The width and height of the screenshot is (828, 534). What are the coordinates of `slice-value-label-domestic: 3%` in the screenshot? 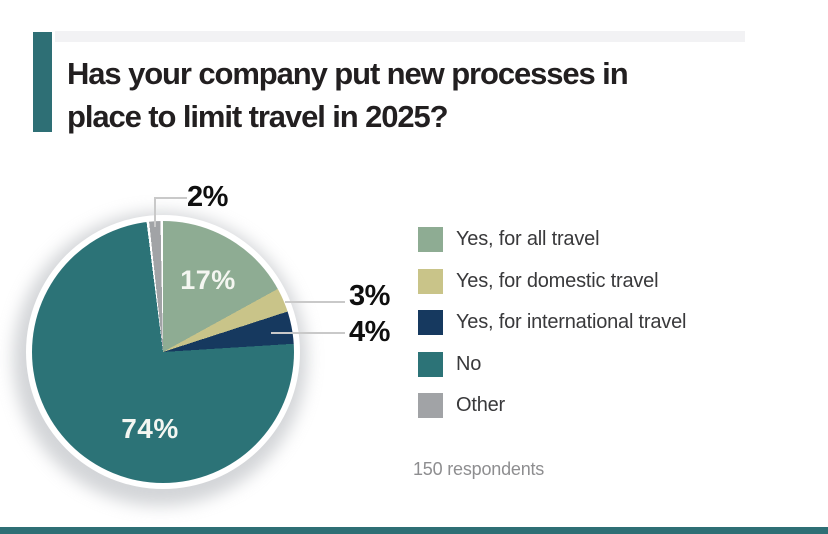 It's located at (369, 296).